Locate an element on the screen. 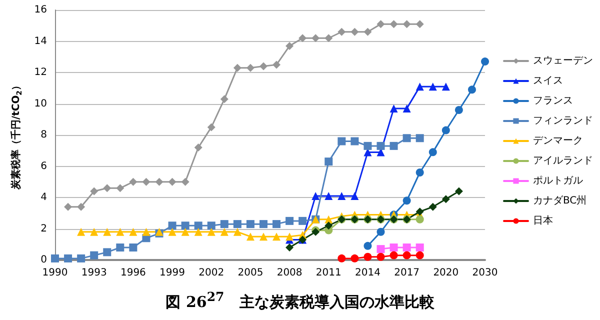  x-tick-label: 1990 is located at coordinates (55, 273).